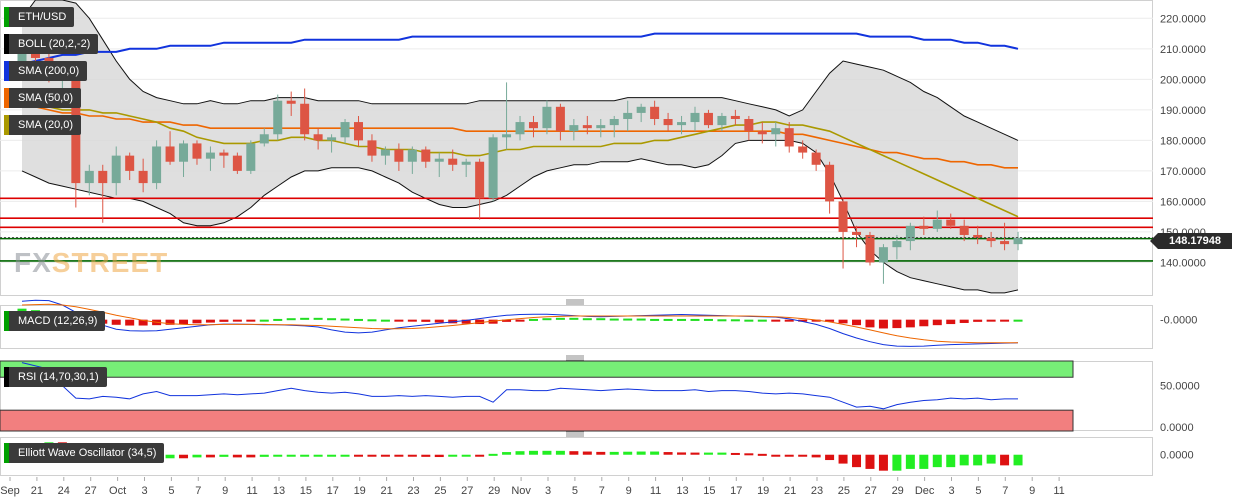 This screenshot has width=1244, height=502. I want to click on watermark-street: STREET, so click(110, 262).